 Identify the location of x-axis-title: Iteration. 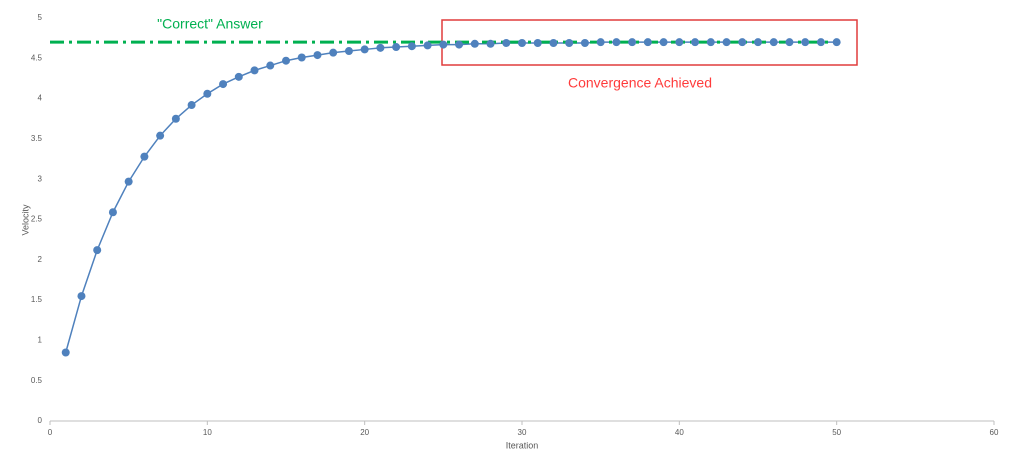
(522, 445).